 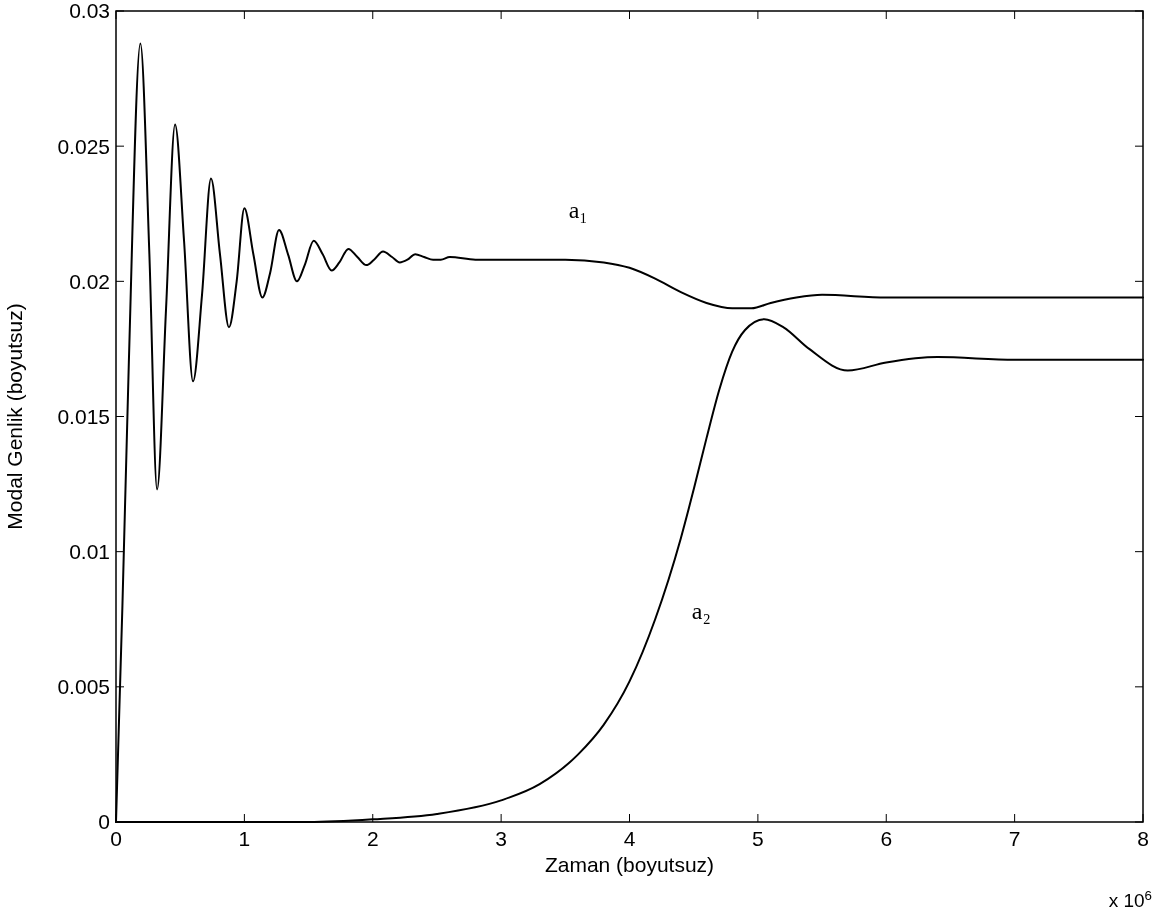 What do you see at coordinates (758, 838) in the screenshot?
I see `x-tick-label: 5` at bounding box center [758, 838].